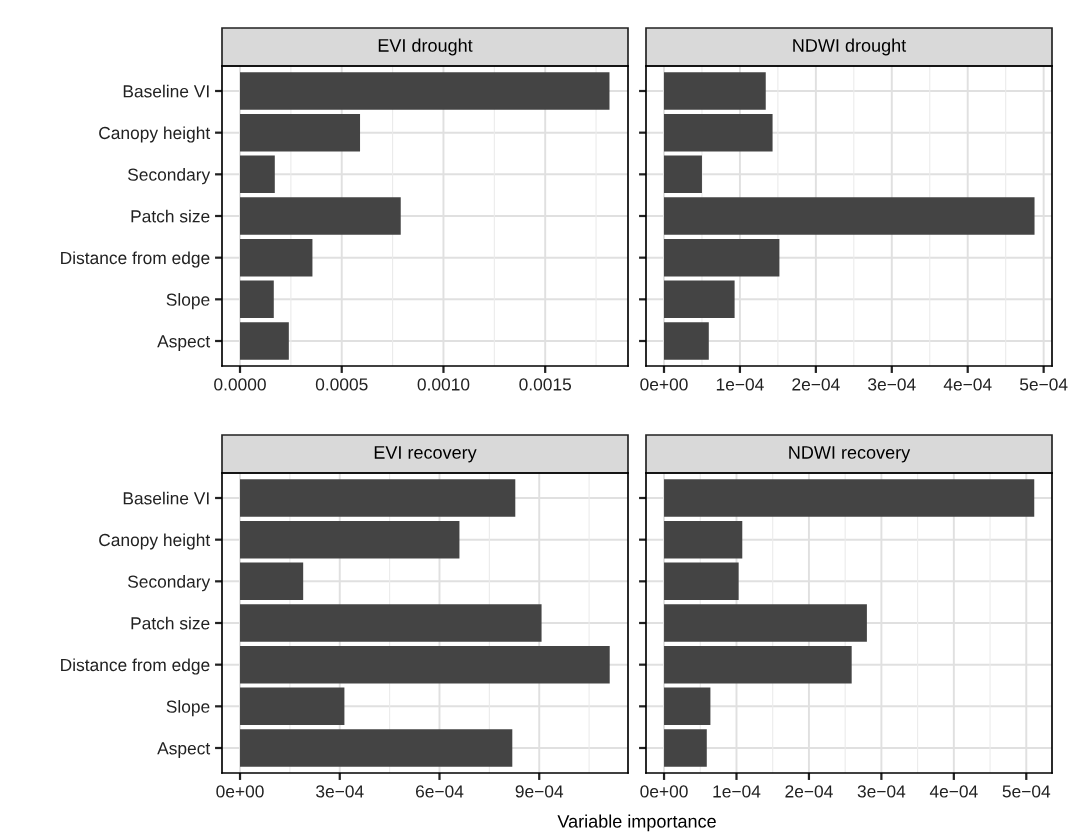 Image resolution: width=1070 pixels, height=838 pixels. Describe the element at coordinates (440, 791) in the screenshot. I see `x-tick-label: 6e−04` at that location.